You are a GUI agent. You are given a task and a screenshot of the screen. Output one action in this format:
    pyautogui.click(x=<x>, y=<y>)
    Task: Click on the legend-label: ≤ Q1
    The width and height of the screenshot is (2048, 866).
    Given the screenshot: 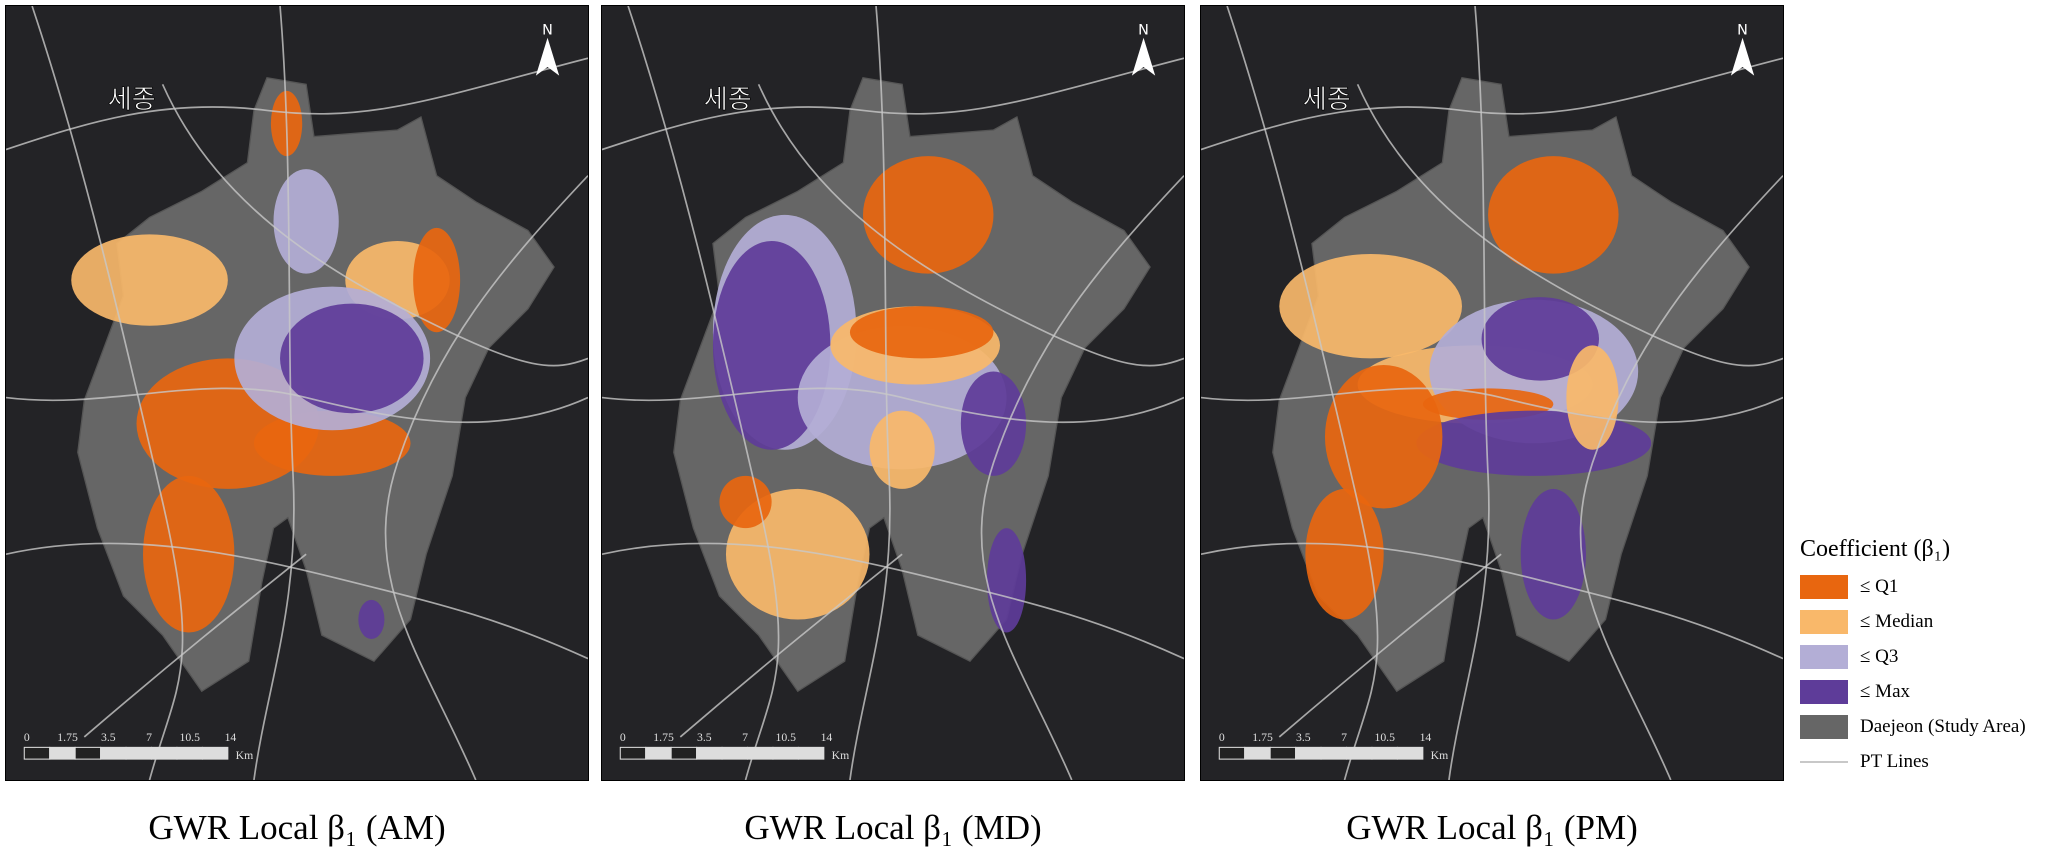 What is the action you would take?
    pyautogui.click(x=1879, y=586)
    